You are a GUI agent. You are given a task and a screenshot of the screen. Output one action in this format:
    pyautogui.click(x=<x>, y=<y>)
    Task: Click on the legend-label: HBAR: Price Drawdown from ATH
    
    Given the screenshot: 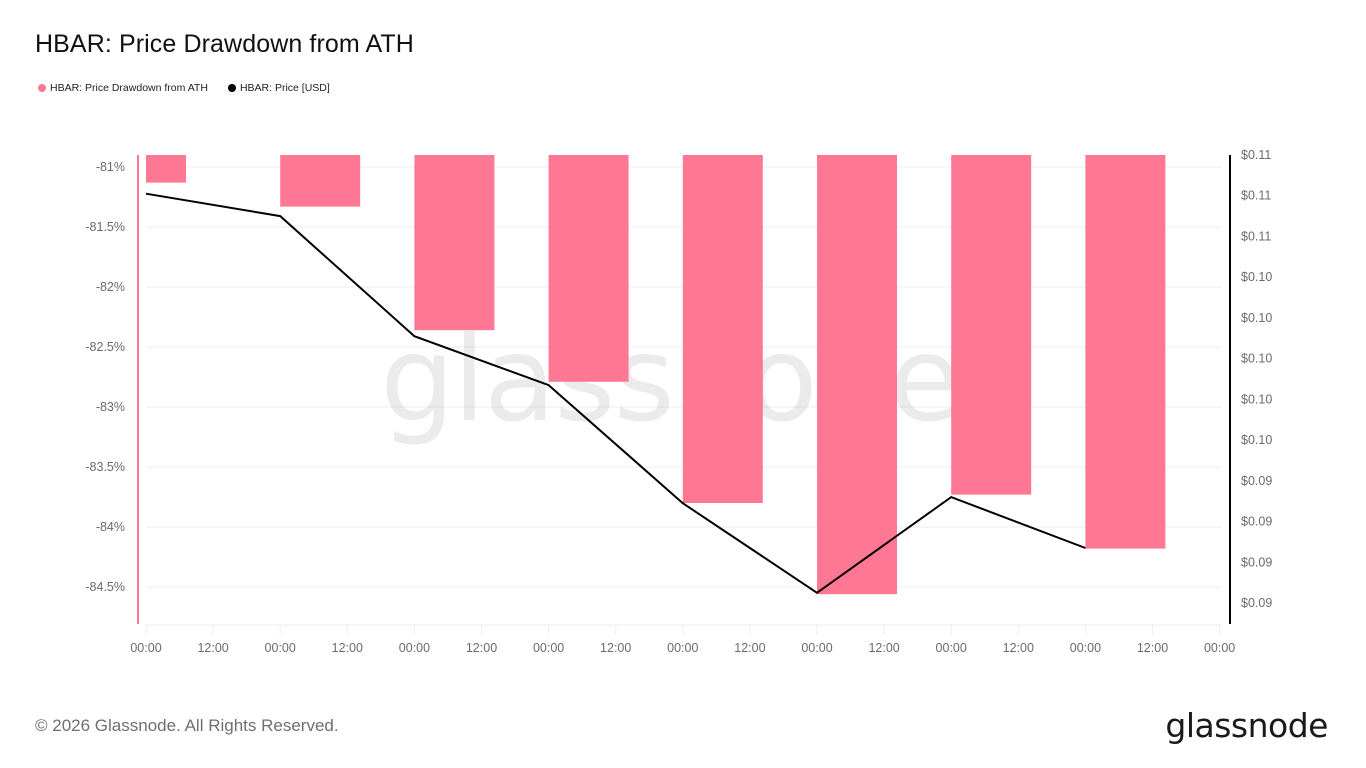 What is the action you would take?
    pyautogui.click(x=129, y=88)
    